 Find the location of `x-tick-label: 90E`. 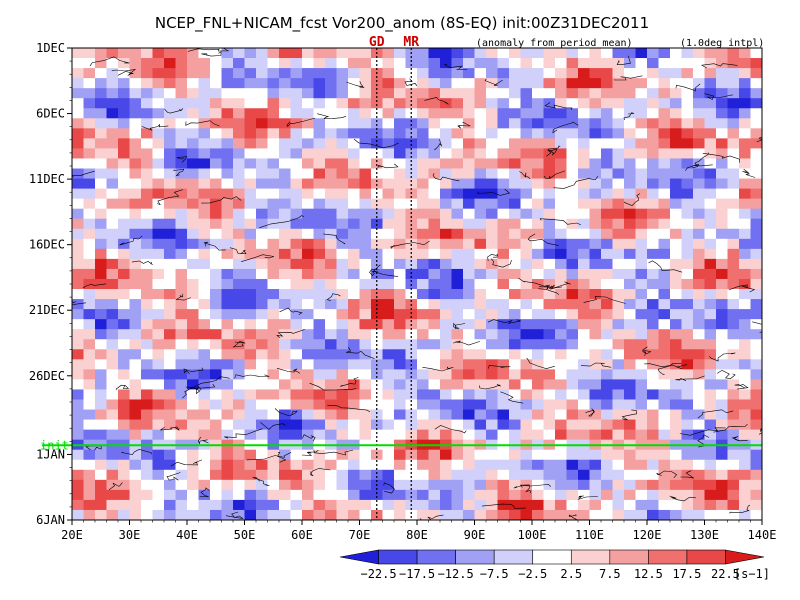

x-tick-label: 90E is located at coordinates (475, 535).